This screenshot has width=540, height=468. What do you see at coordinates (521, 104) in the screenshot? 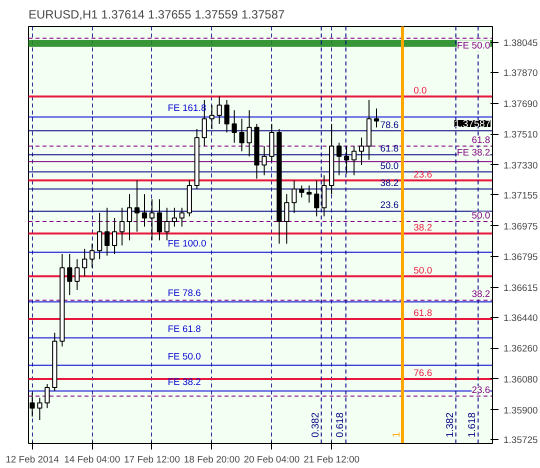
I see `y-tick-label: 1.37690` at bounding box center [521, 104].